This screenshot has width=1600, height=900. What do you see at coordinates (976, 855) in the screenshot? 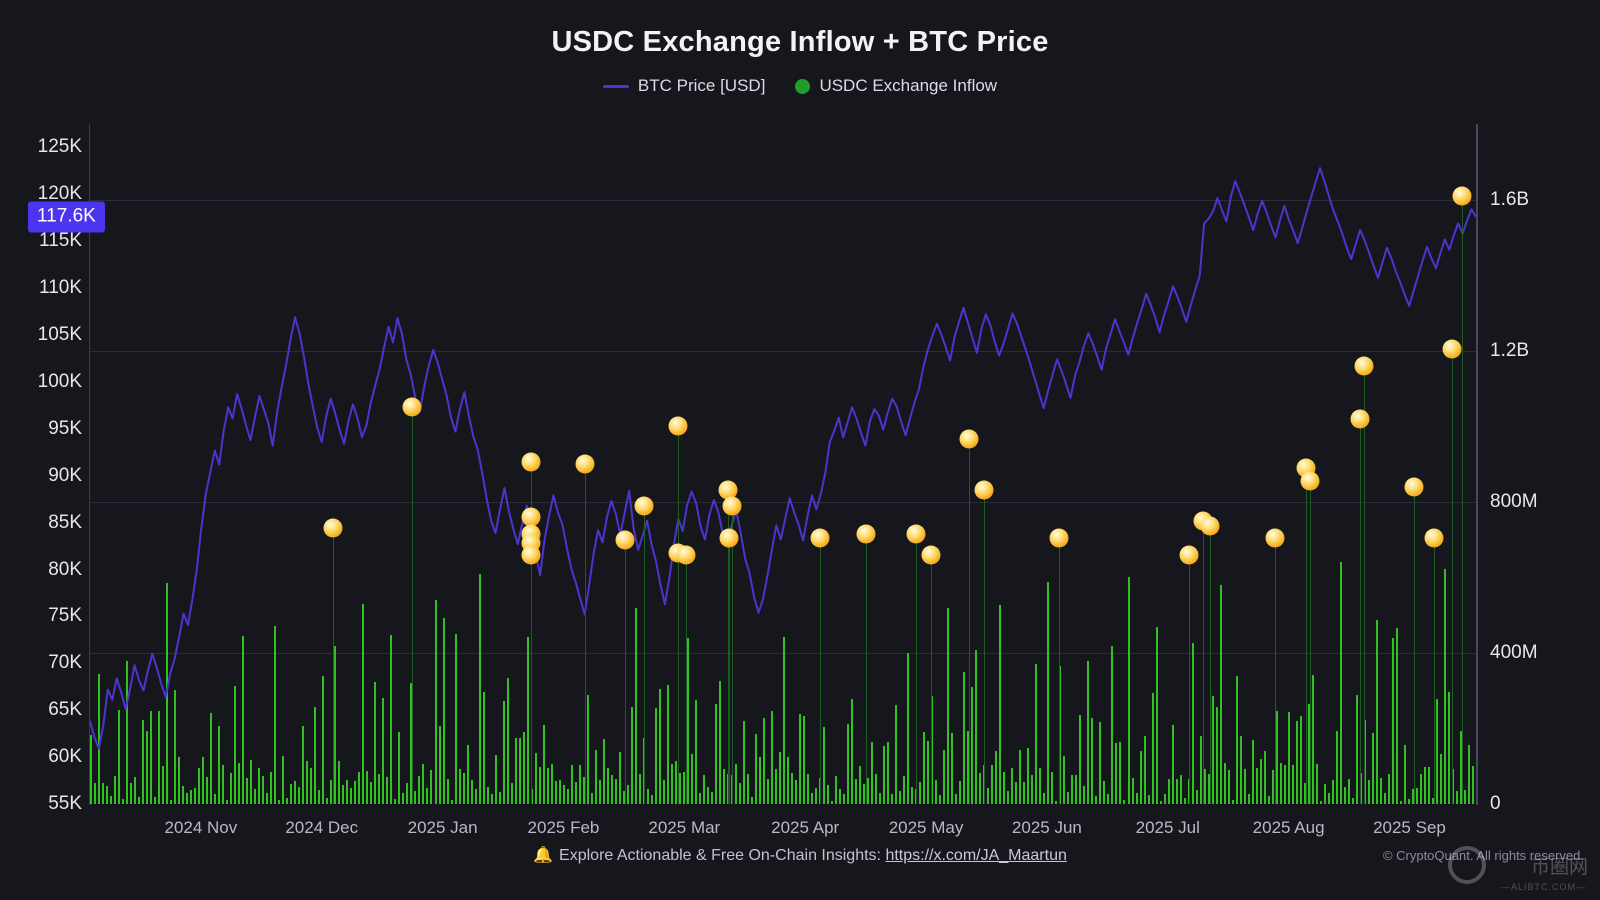
I see `footer-link: https://x.com/JA_Maartun` at bounding box center [976, 855].